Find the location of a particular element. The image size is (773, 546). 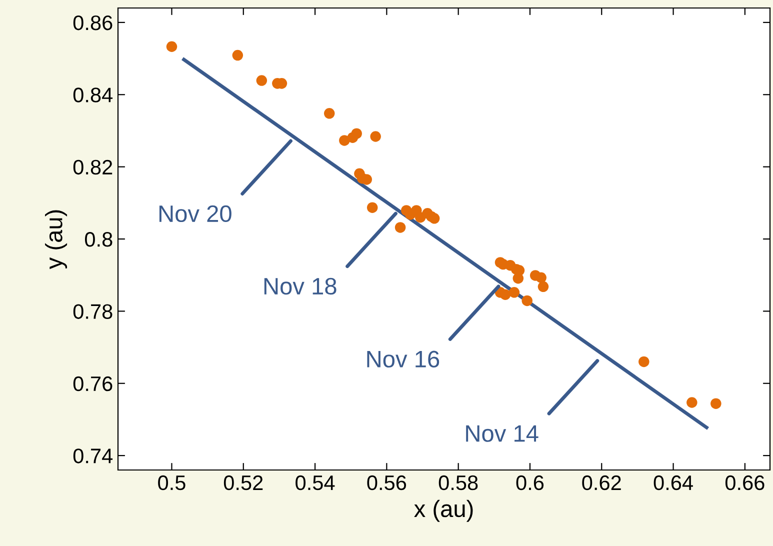

x-tick-label: 0.58 is located at coordinates (458, 482).